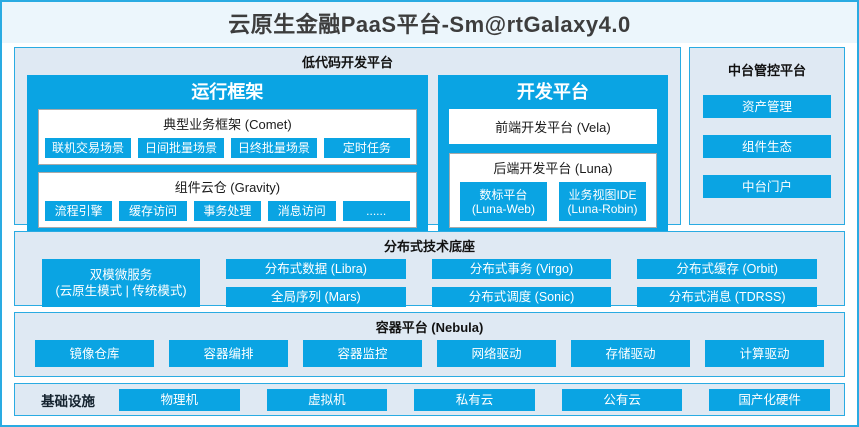  What do you see at coordinates (227, 148) in the screenshot?
I see `comet-chip-row: 联机交易场景 日间批量场景 日终批量场景 定时任务` at bounding box center [227, 148].